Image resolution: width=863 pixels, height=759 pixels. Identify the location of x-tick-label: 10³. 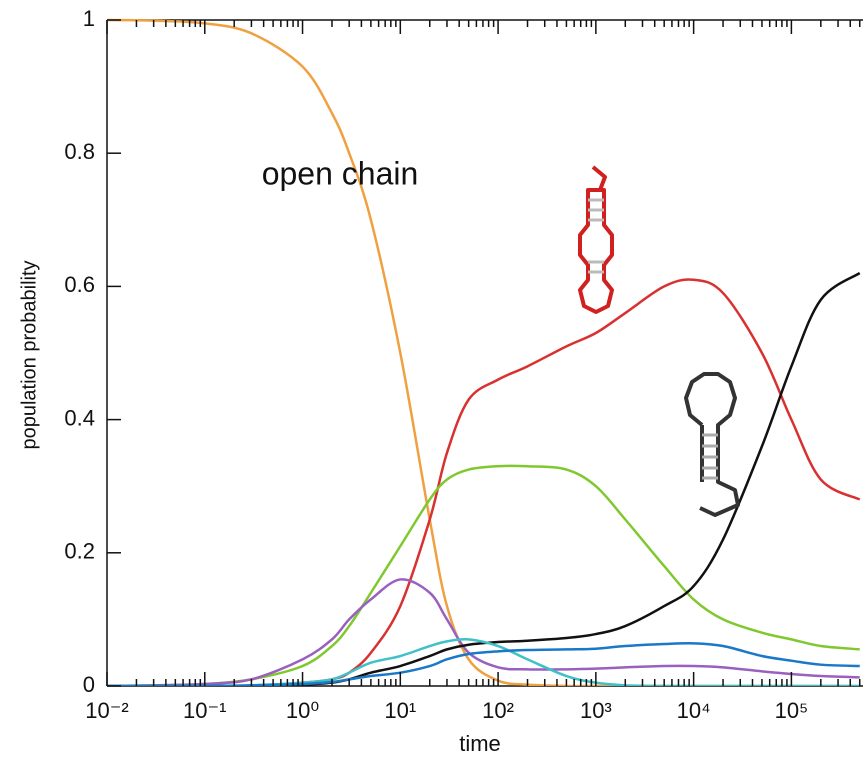
(596, 710).